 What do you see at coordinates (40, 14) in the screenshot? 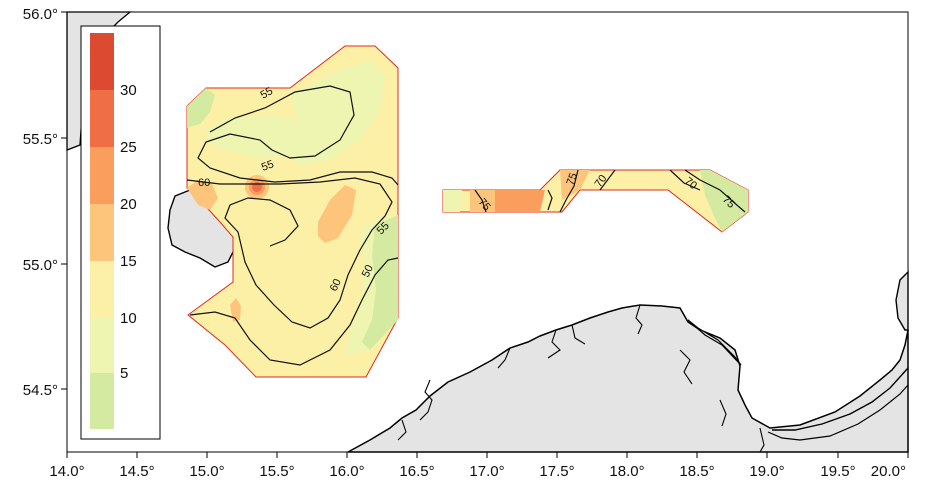
I see `y-tick-label: 56.0°` at bounding box center [40, 14].